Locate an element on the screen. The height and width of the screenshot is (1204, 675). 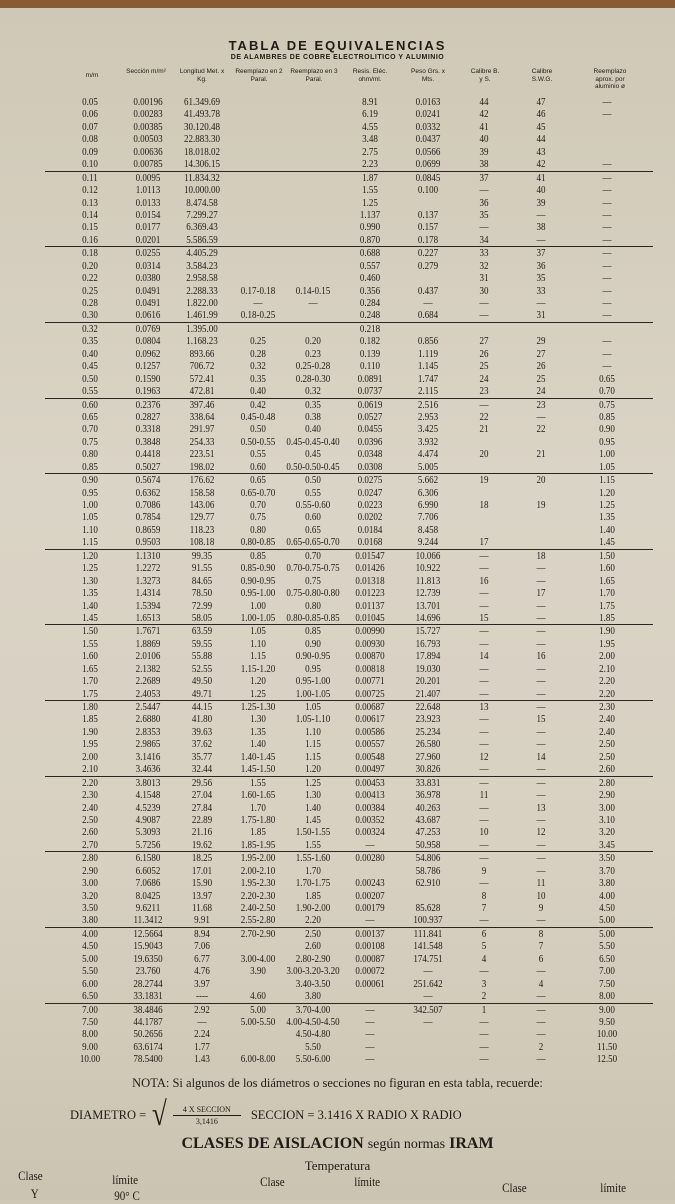
cell-aluminium: 0.95 is located at coordinates (607, 441).